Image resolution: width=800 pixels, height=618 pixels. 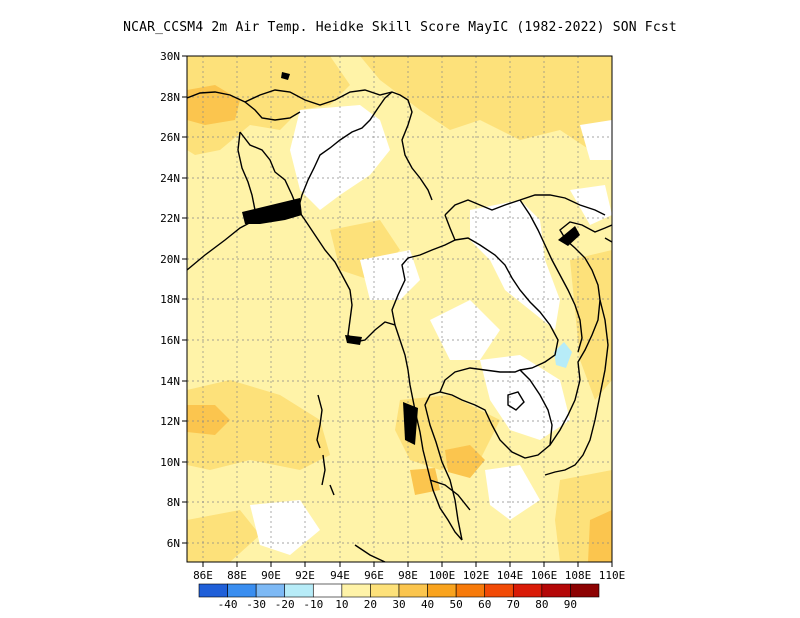 I want to click on lon-label: 100E, so click(x=442, y=575).